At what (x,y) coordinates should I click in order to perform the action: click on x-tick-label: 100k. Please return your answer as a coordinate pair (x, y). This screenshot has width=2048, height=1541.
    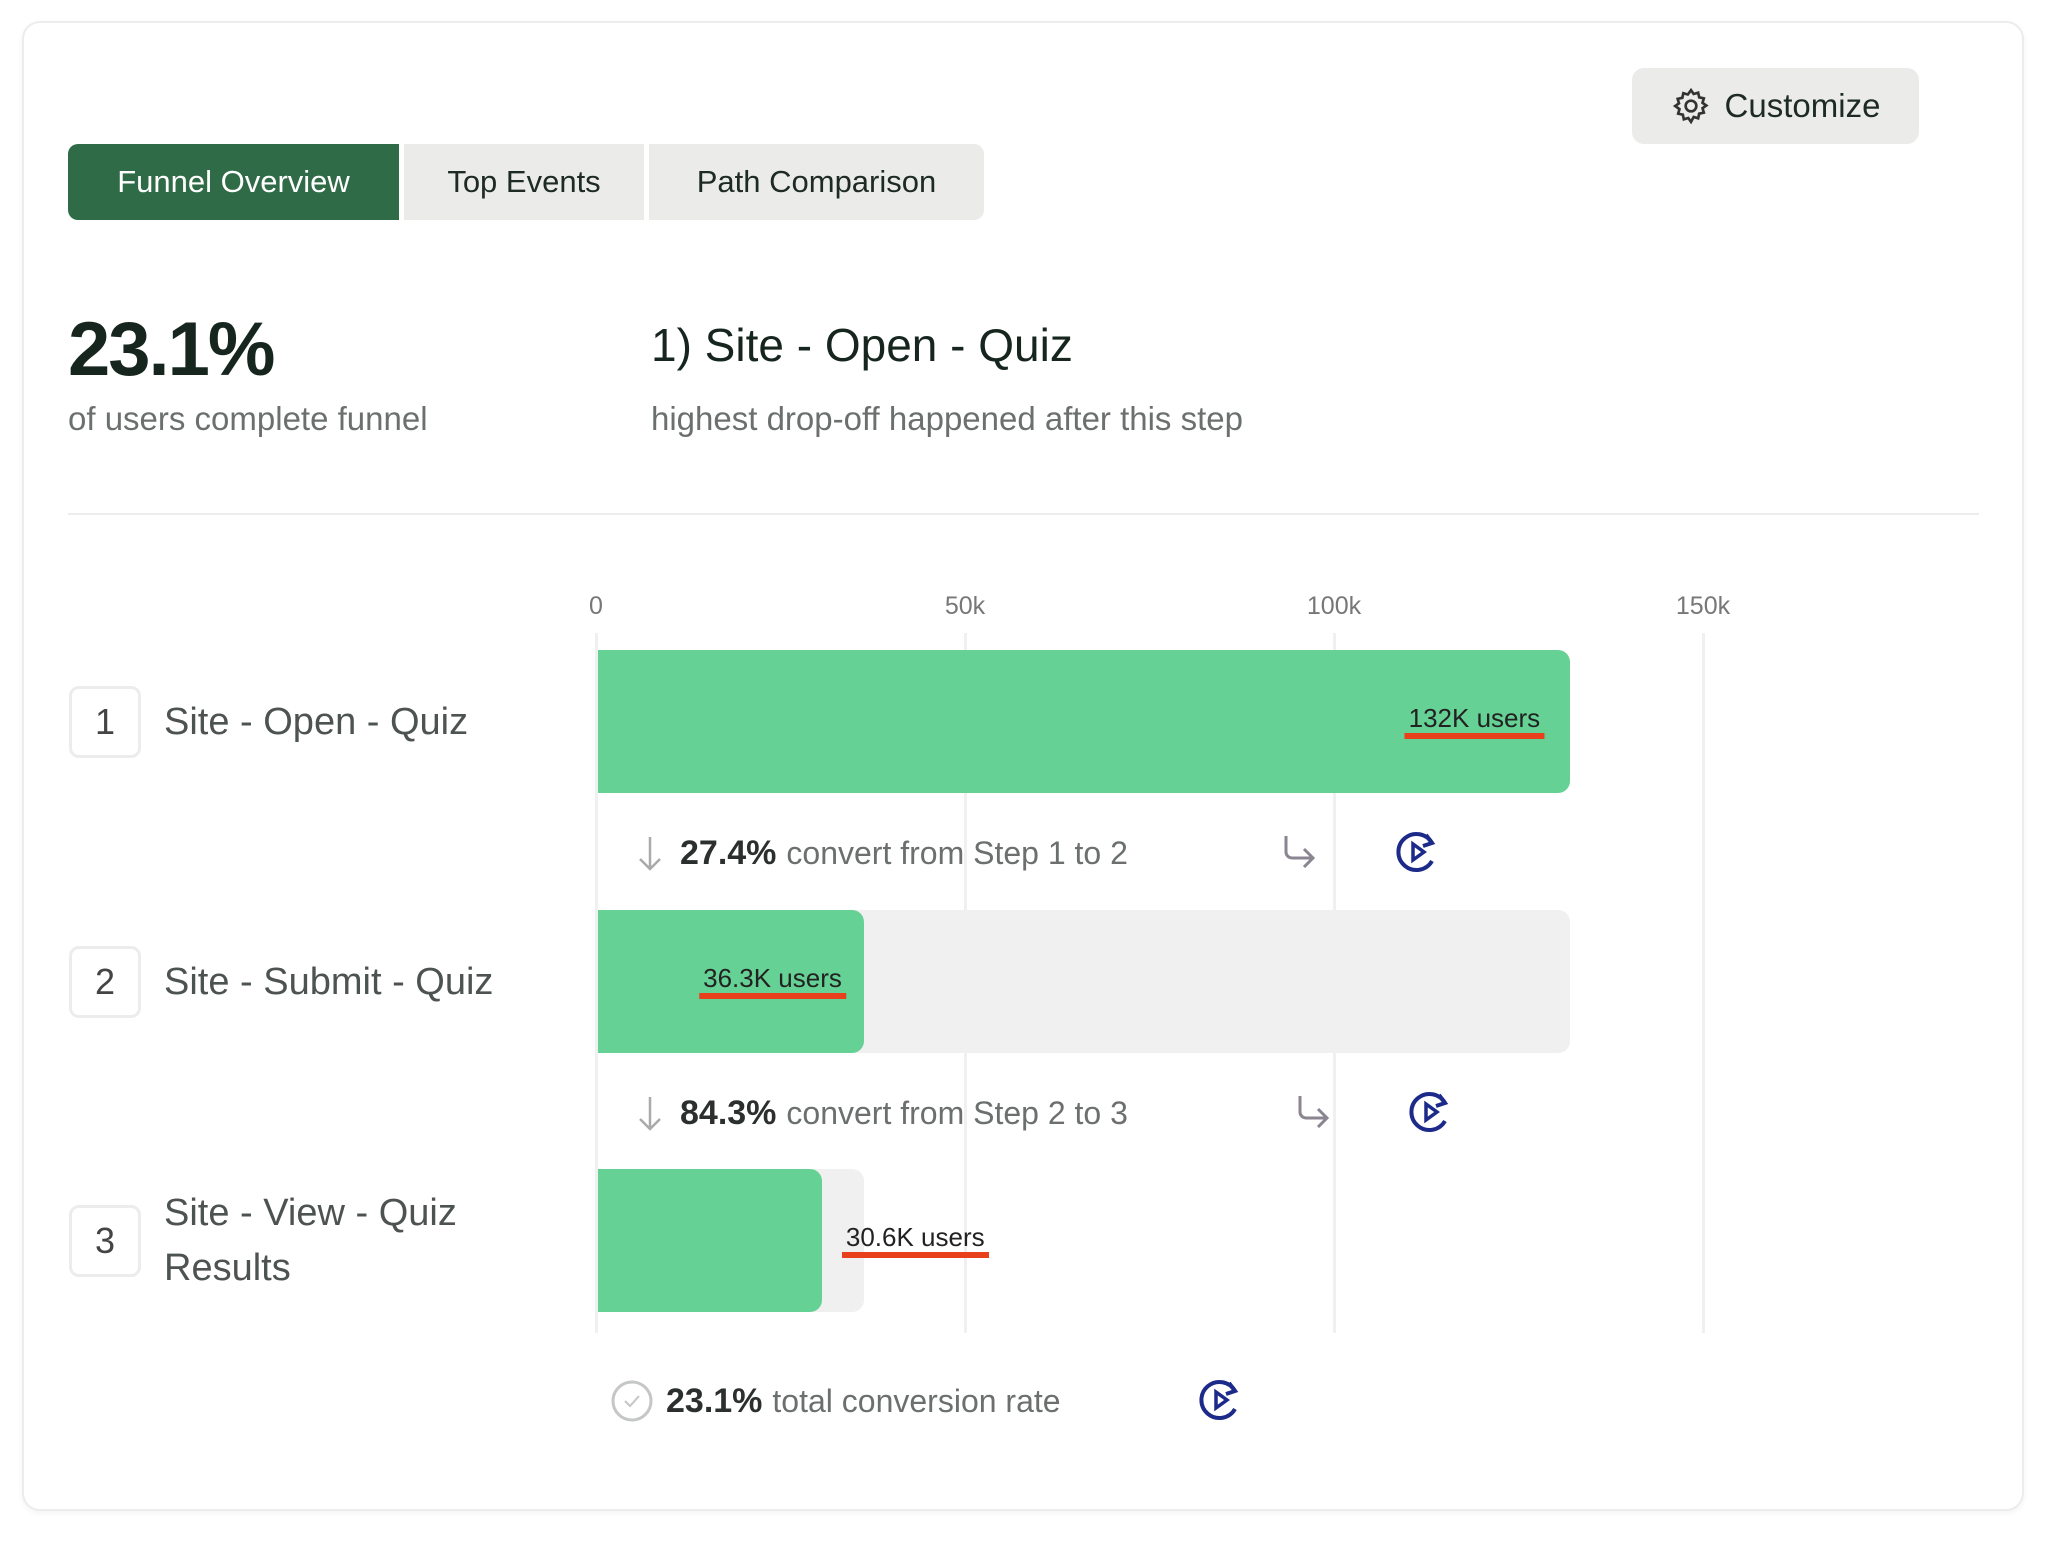
    Looking at the image, I should click on (1334, 606).